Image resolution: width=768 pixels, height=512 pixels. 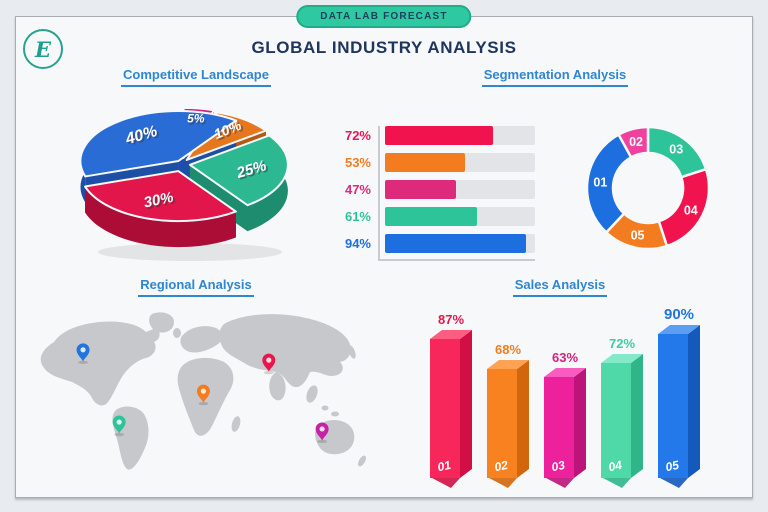 What do you see at coordinates (384, 47) in the screenshot?
I see `page-title: GLOBAL INDUSTRY ANALYSIS` at bounding box center [384, 47].